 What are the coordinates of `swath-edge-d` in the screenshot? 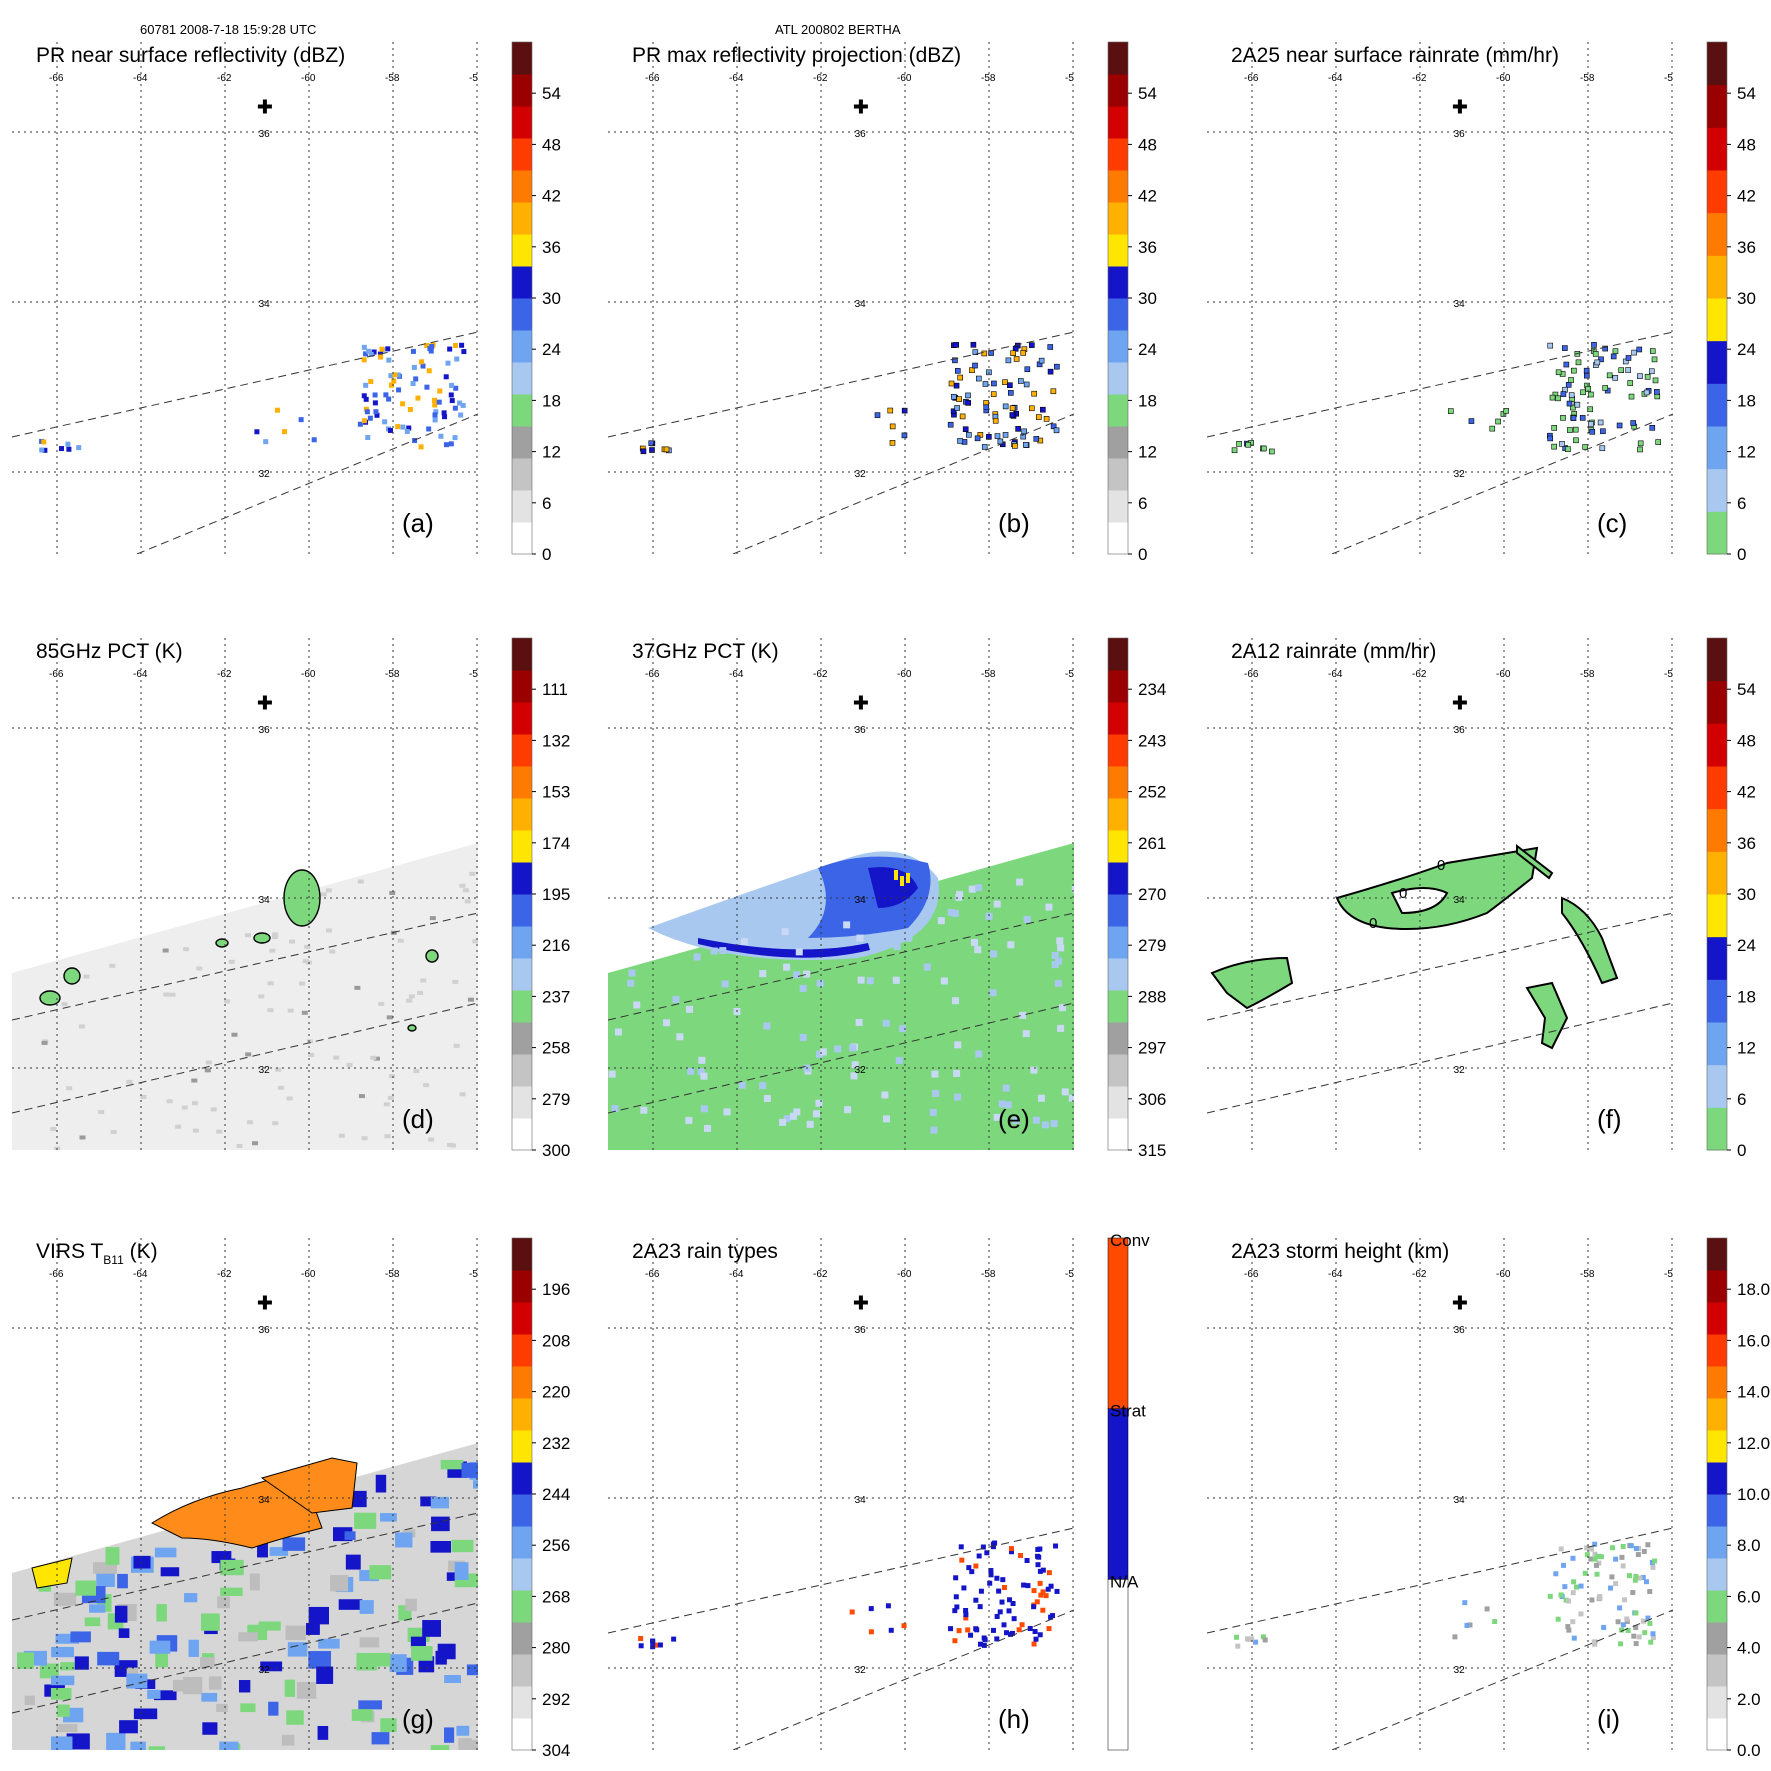 It's located at (245, 1058).